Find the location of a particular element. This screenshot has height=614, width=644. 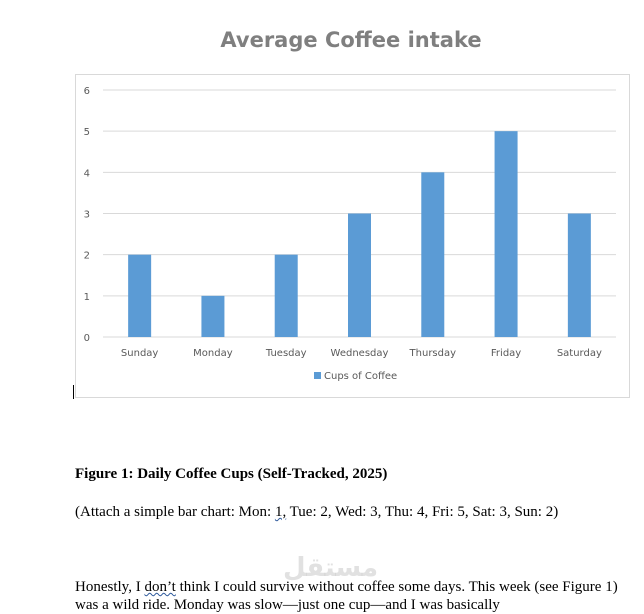

chart-title: Average Coffee intake is located at coordinates (351, 40).